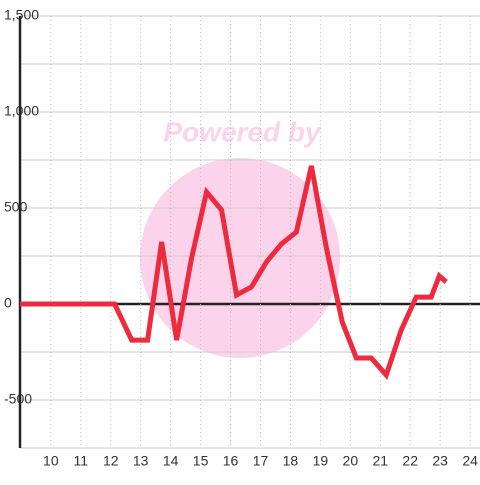 The image size is (480, 485). Describe the element at coordinates (111, 461) in the screenshot. I see `x-tick-label: 12` at that location.